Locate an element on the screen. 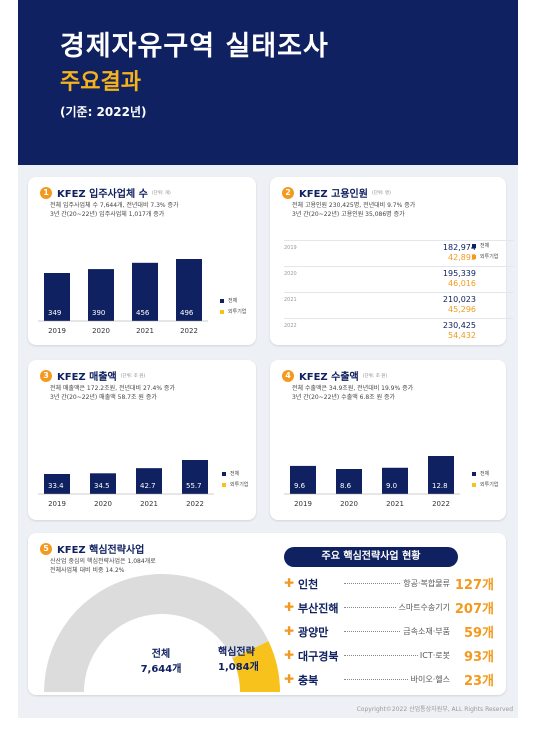  region-sector: 바이오·헬스 is located at coordinates (429, 679).